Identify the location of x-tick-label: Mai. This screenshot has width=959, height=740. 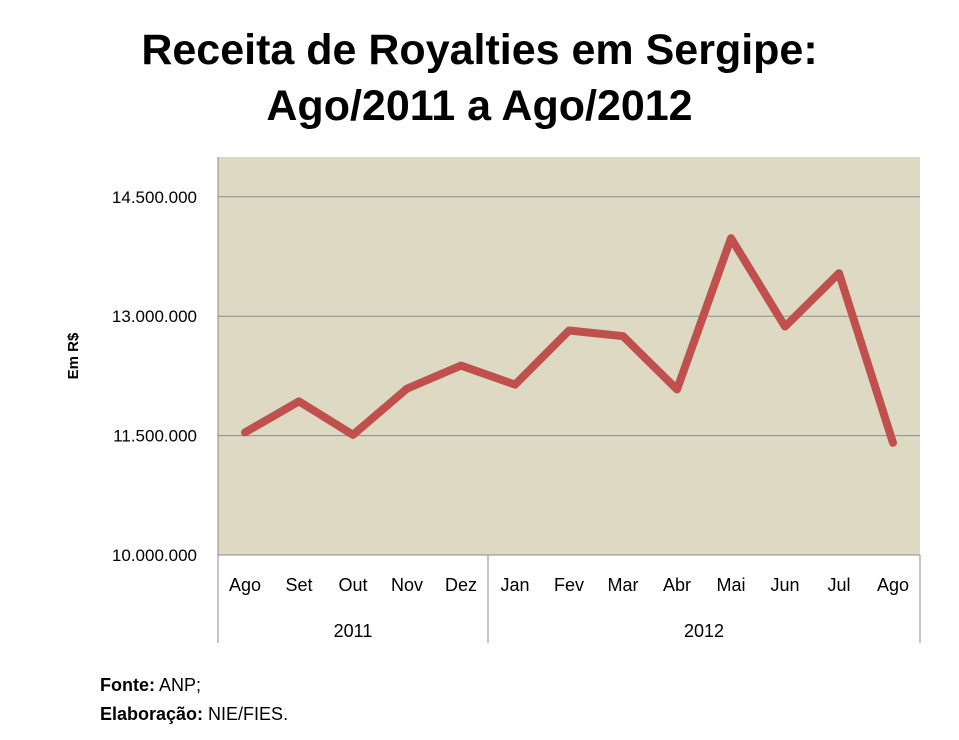
(730, 585).